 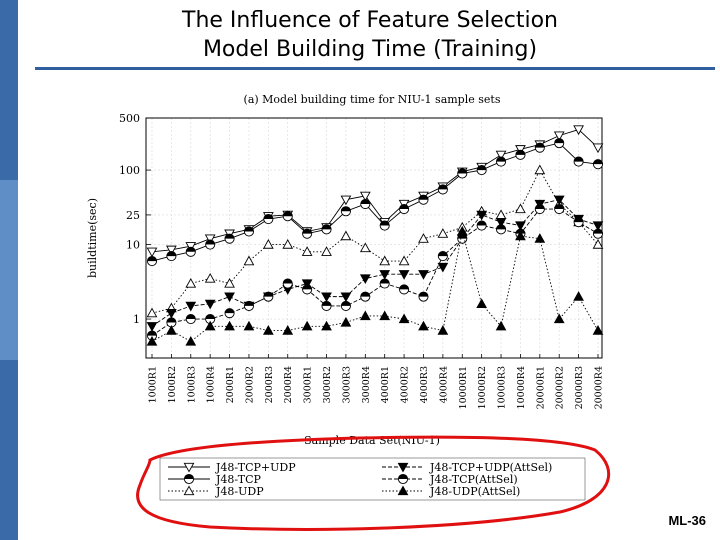 What do you see at coordinates (370, 20) in the screenshot?
I see `slide-title-line-1: The Influence of Feature Selection` at bounding box center [370, 20].